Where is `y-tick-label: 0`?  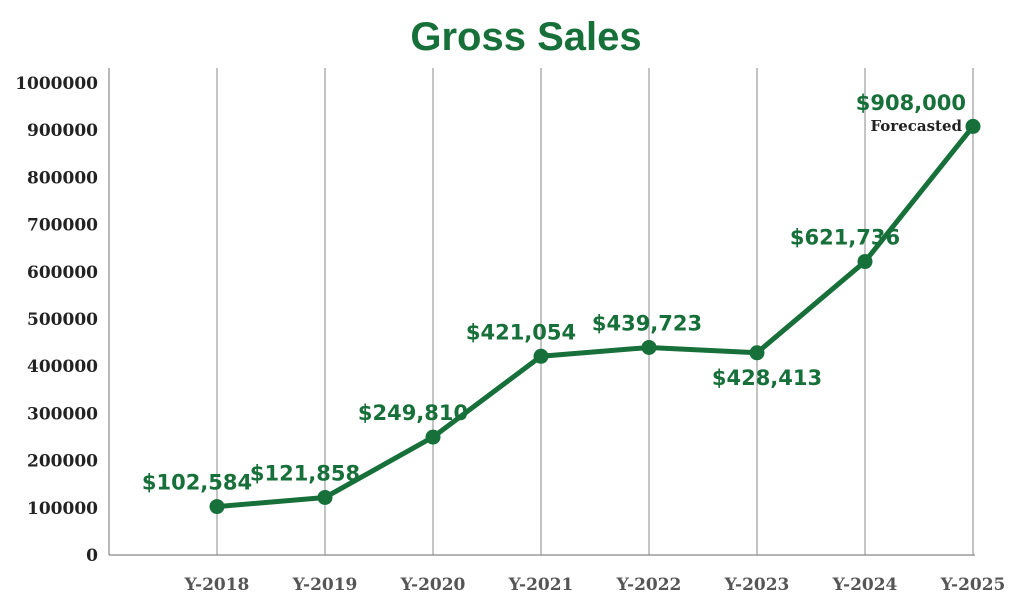 y-tick-label: 0 is located at coordinates (92, 556).